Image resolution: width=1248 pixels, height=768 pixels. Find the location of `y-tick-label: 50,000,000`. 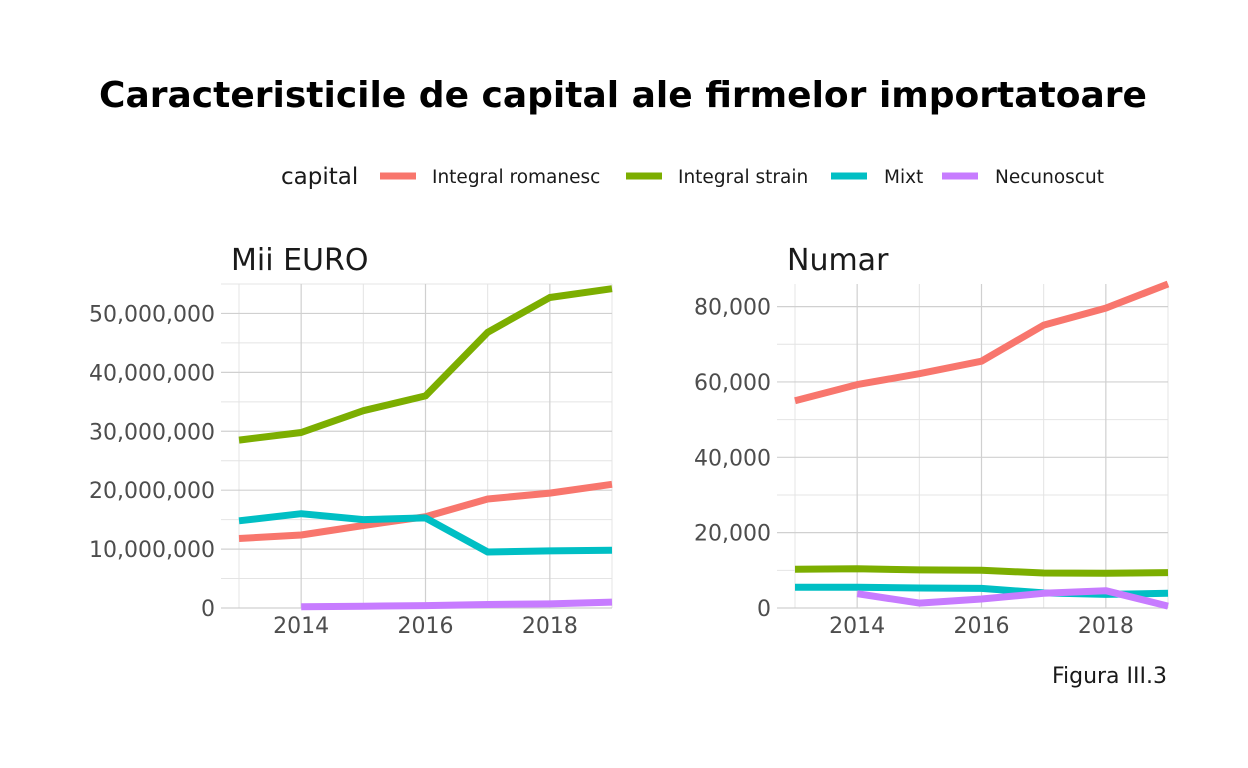

y-tick-label: 50,000,000 is located at coordinates (152, 314).